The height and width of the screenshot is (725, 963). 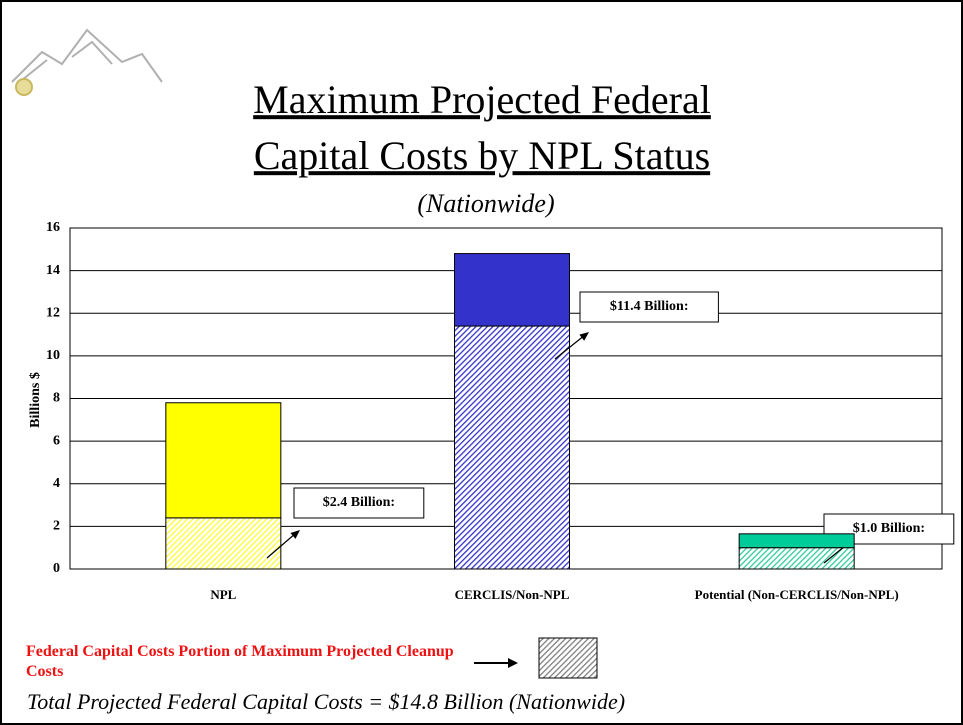 What do you see at coordinates (56, 568) in the screenshot?
I see `y-tick-label: 0` at bounding box center [56, 568].